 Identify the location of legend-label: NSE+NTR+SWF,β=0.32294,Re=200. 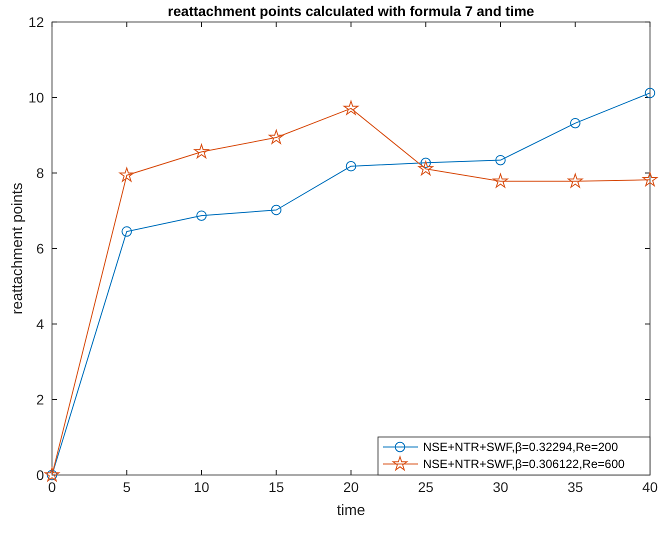
(520, 447).